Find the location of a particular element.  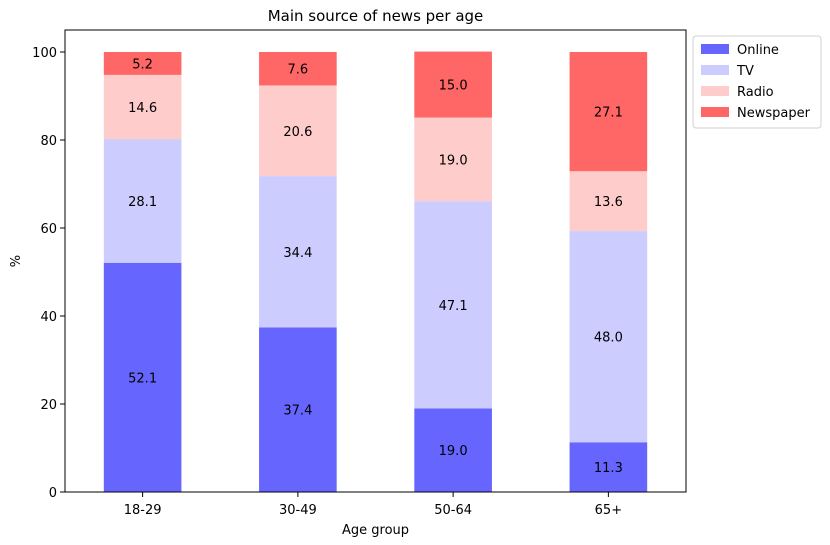

data-label-radio-65+: 13.6 is located at coordinates (608, 202).